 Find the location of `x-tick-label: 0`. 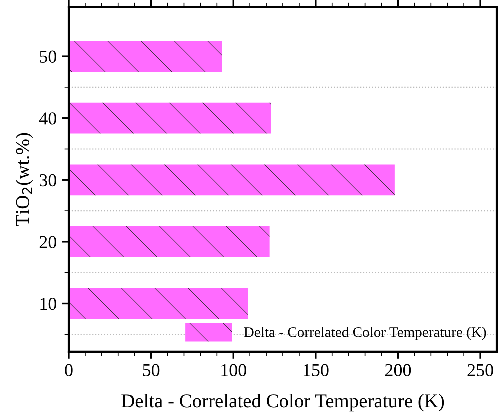

x-tick-label: 0 is located at coordinates (69, 370).